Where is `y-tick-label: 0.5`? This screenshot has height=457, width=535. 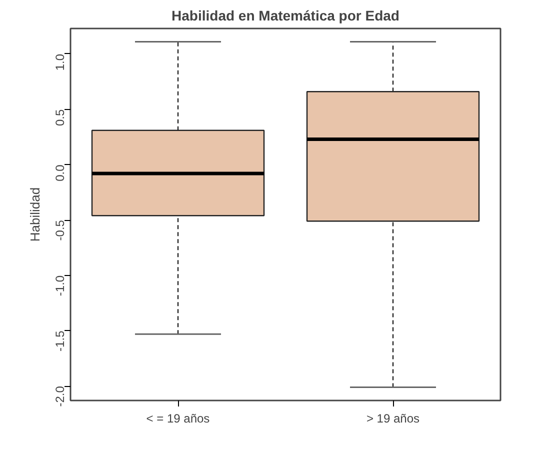
y-tick-label: 0.5 is located at coordinates (60, 117).